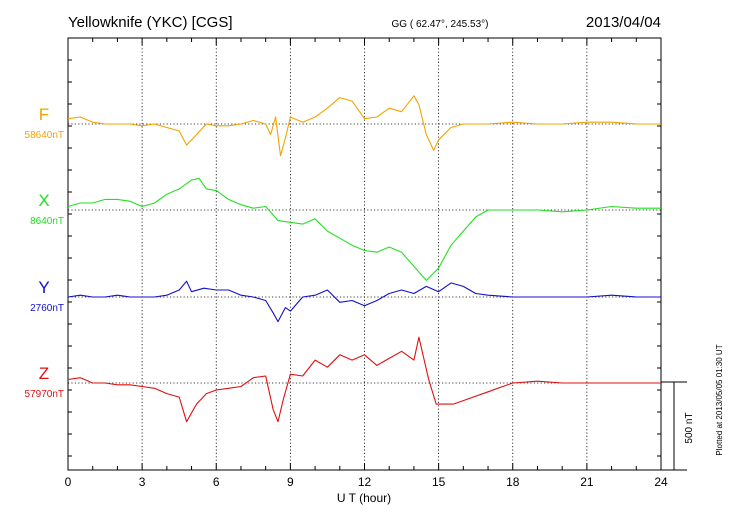 The image size is (730, 520). Describe the element at coordinates (439, 482) in the screenshot. I see `x-tick-label: 15` at that location.